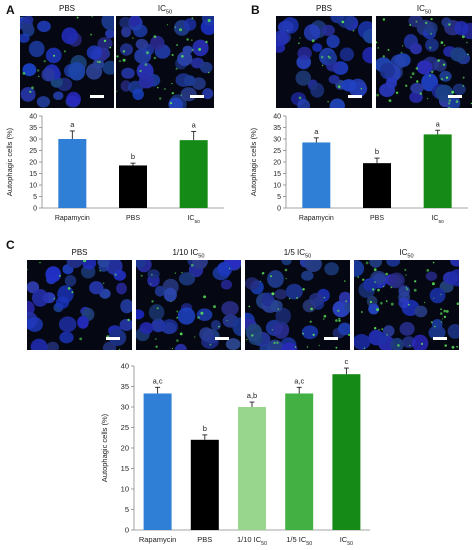 This screenshot has height=550, width=476. I want to click on image-title: PBS, so click(79, 252).